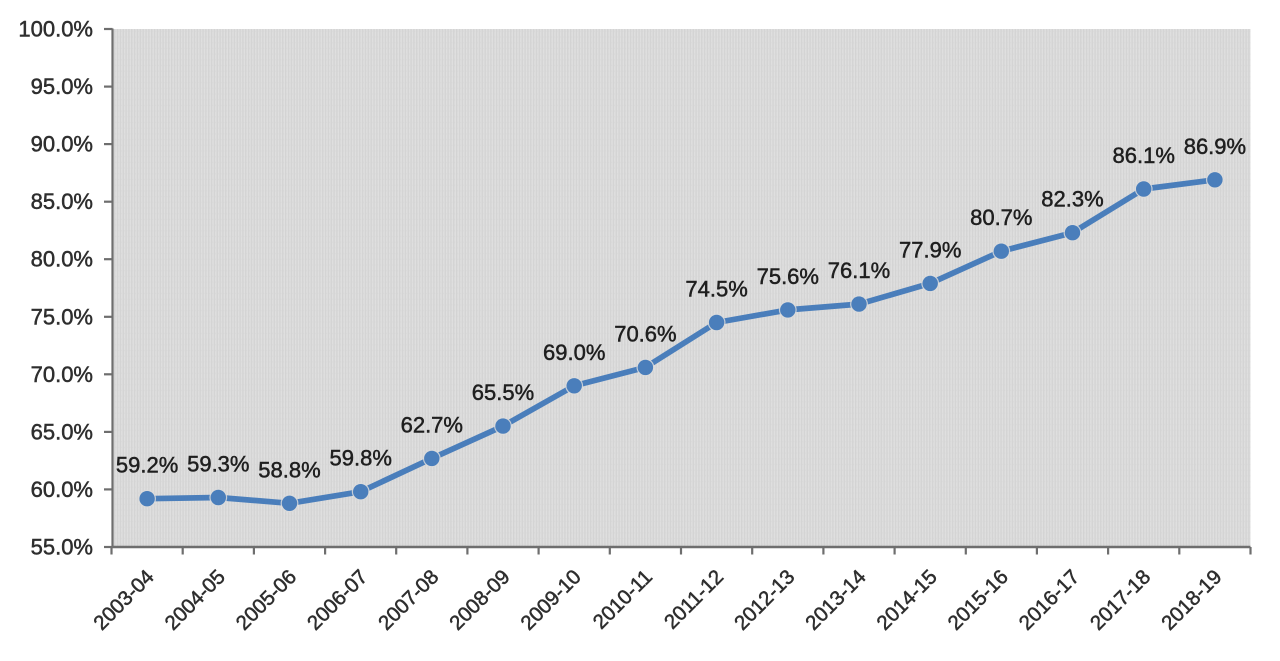 The image size is (1280, 661). I want to click on svg-text: 74.5%, so click(716, 289).